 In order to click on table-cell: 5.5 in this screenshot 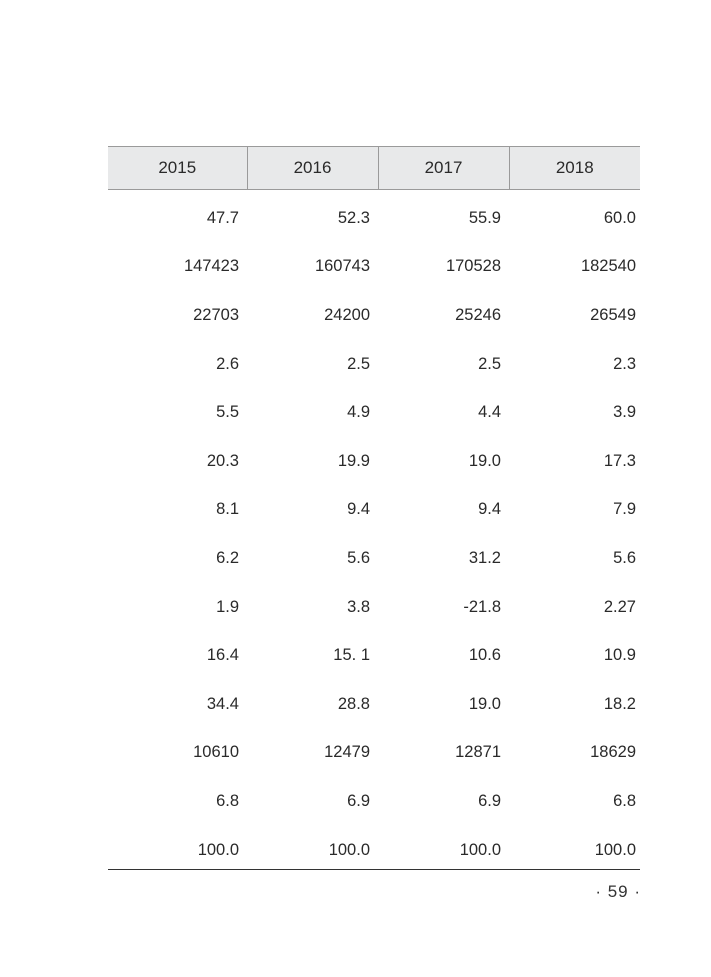, I will do `click(227, 412)`.